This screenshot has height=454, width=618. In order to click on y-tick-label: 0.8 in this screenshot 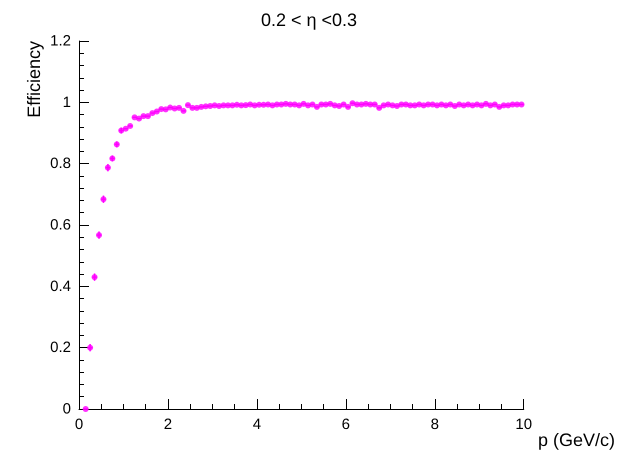, I will do `click(60, 163)`.